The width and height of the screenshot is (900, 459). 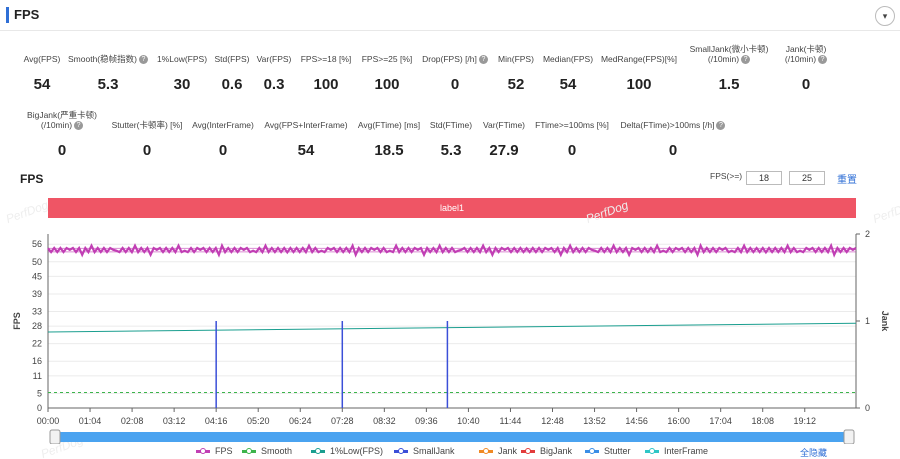 What do you see at coordinates (885, 16) in the screenshot?
I see `collapse-icon: ▾` at bounding box center [885, 16].